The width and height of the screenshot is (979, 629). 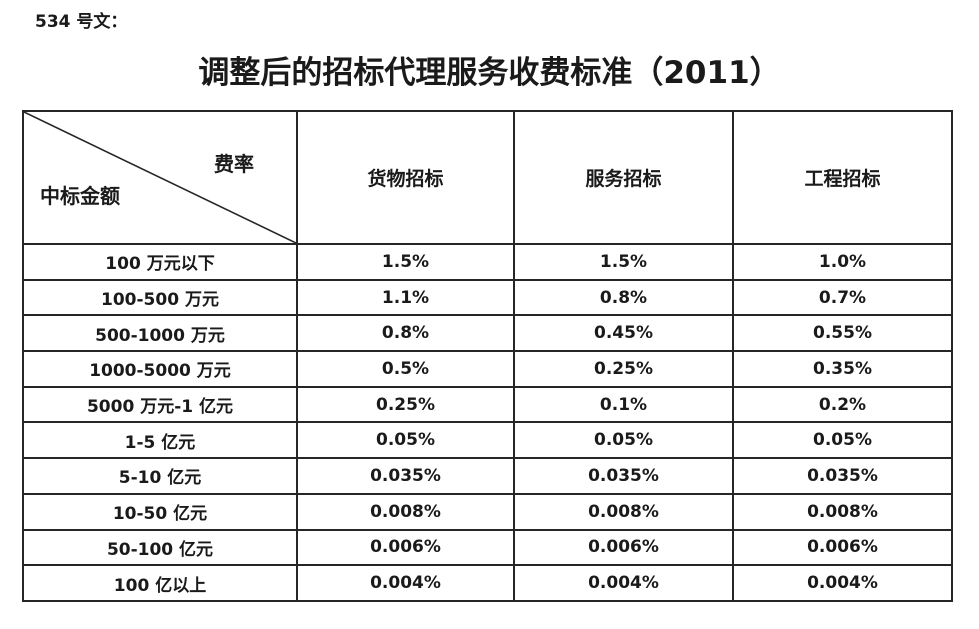 I want to click on rate-cell-goods: 0.25%, so click(x=405, y=404).